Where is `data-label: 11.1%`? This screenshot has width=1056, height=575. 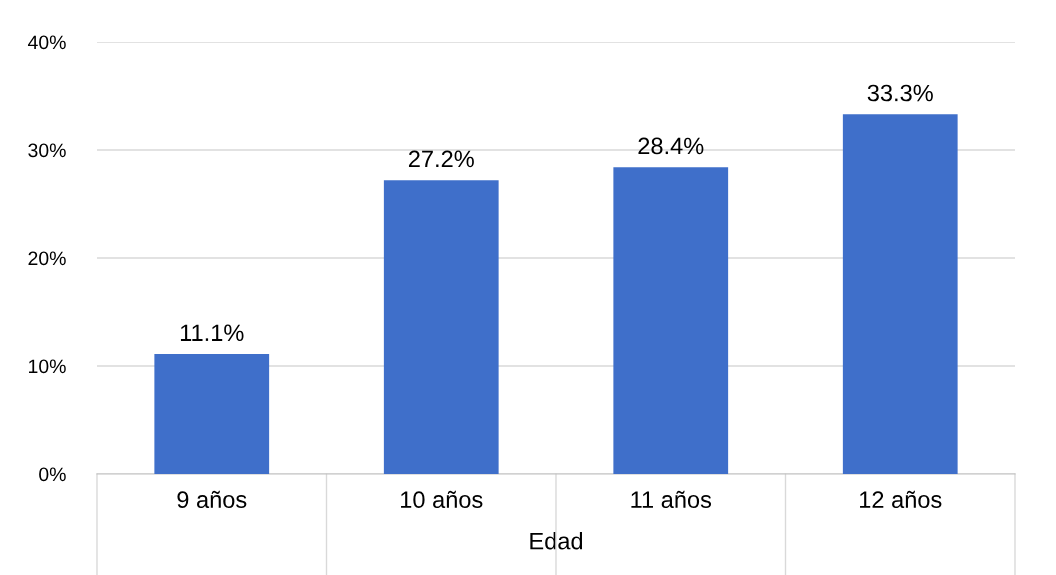 data-label: 11.1% is located at coordinates (212, 333).